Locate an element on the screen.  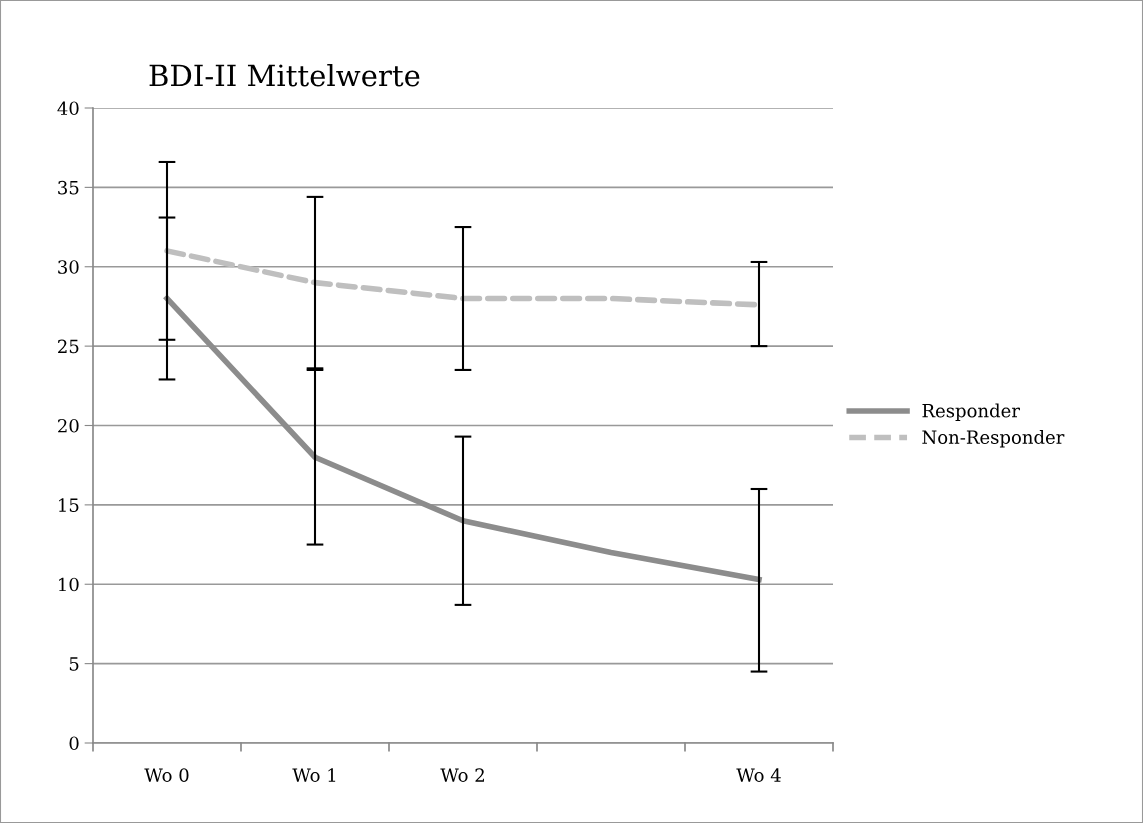
y-tick-label: 10 is located at coordinates (69, 584).